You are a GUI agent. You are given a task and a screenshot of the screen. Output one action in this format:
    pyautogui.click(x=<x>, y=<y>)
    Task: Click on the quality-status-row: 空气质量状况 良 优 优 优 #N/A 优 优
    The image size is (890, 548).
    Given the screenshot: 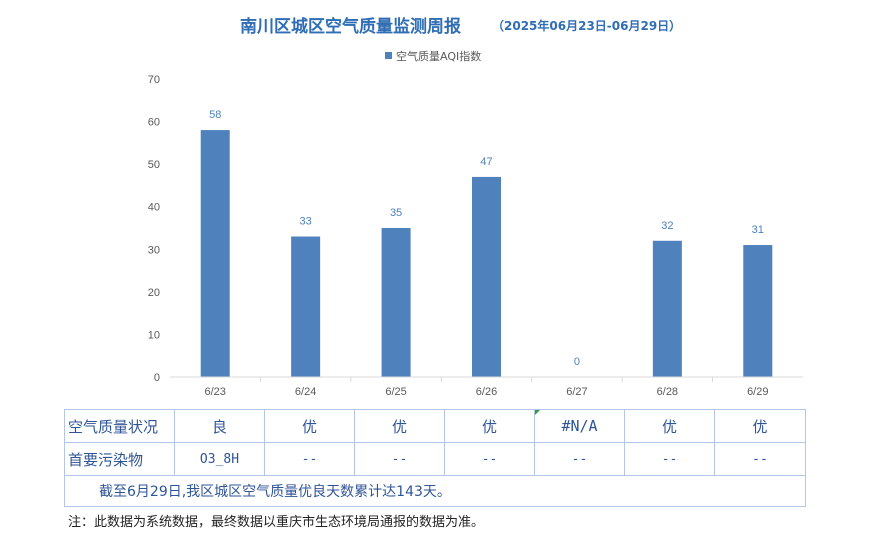 What is the action you would take?
    pyautogui.click(x=435, y=426)
    